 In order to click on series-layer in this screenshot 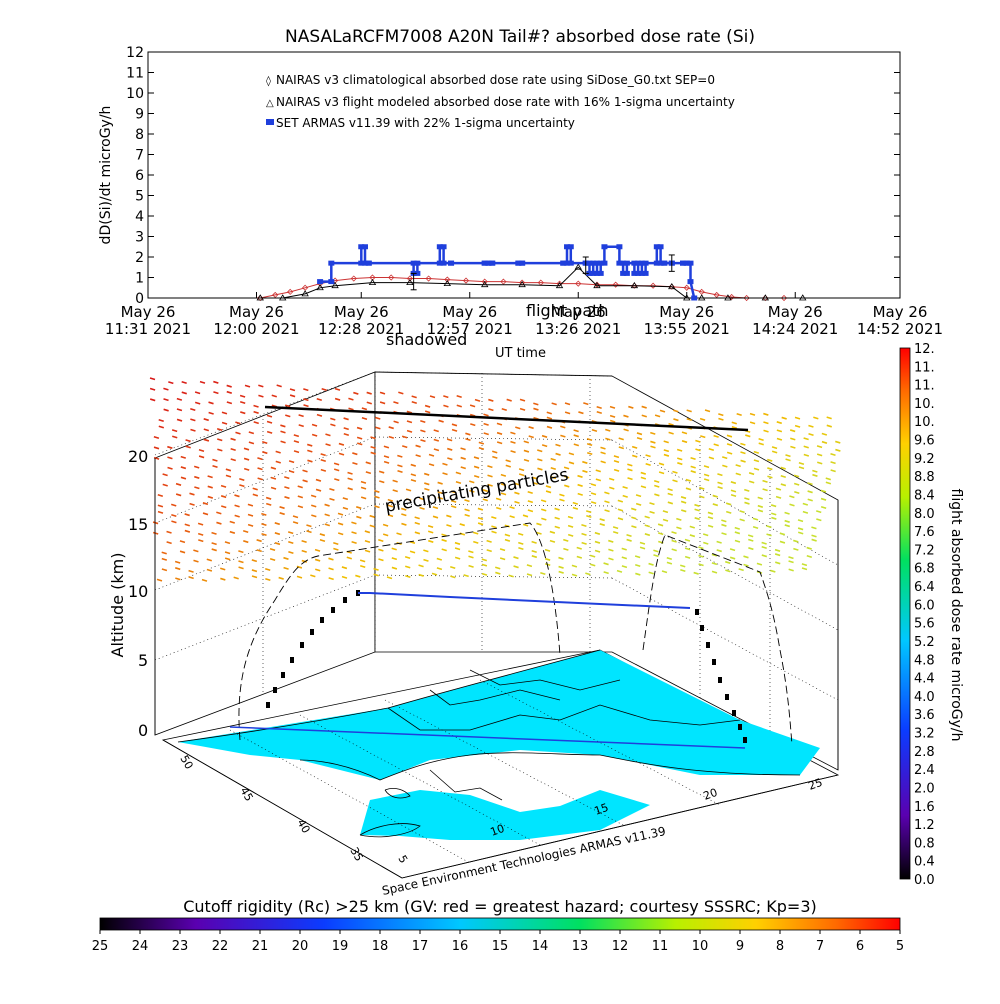, I will do `click(531, 273)`.